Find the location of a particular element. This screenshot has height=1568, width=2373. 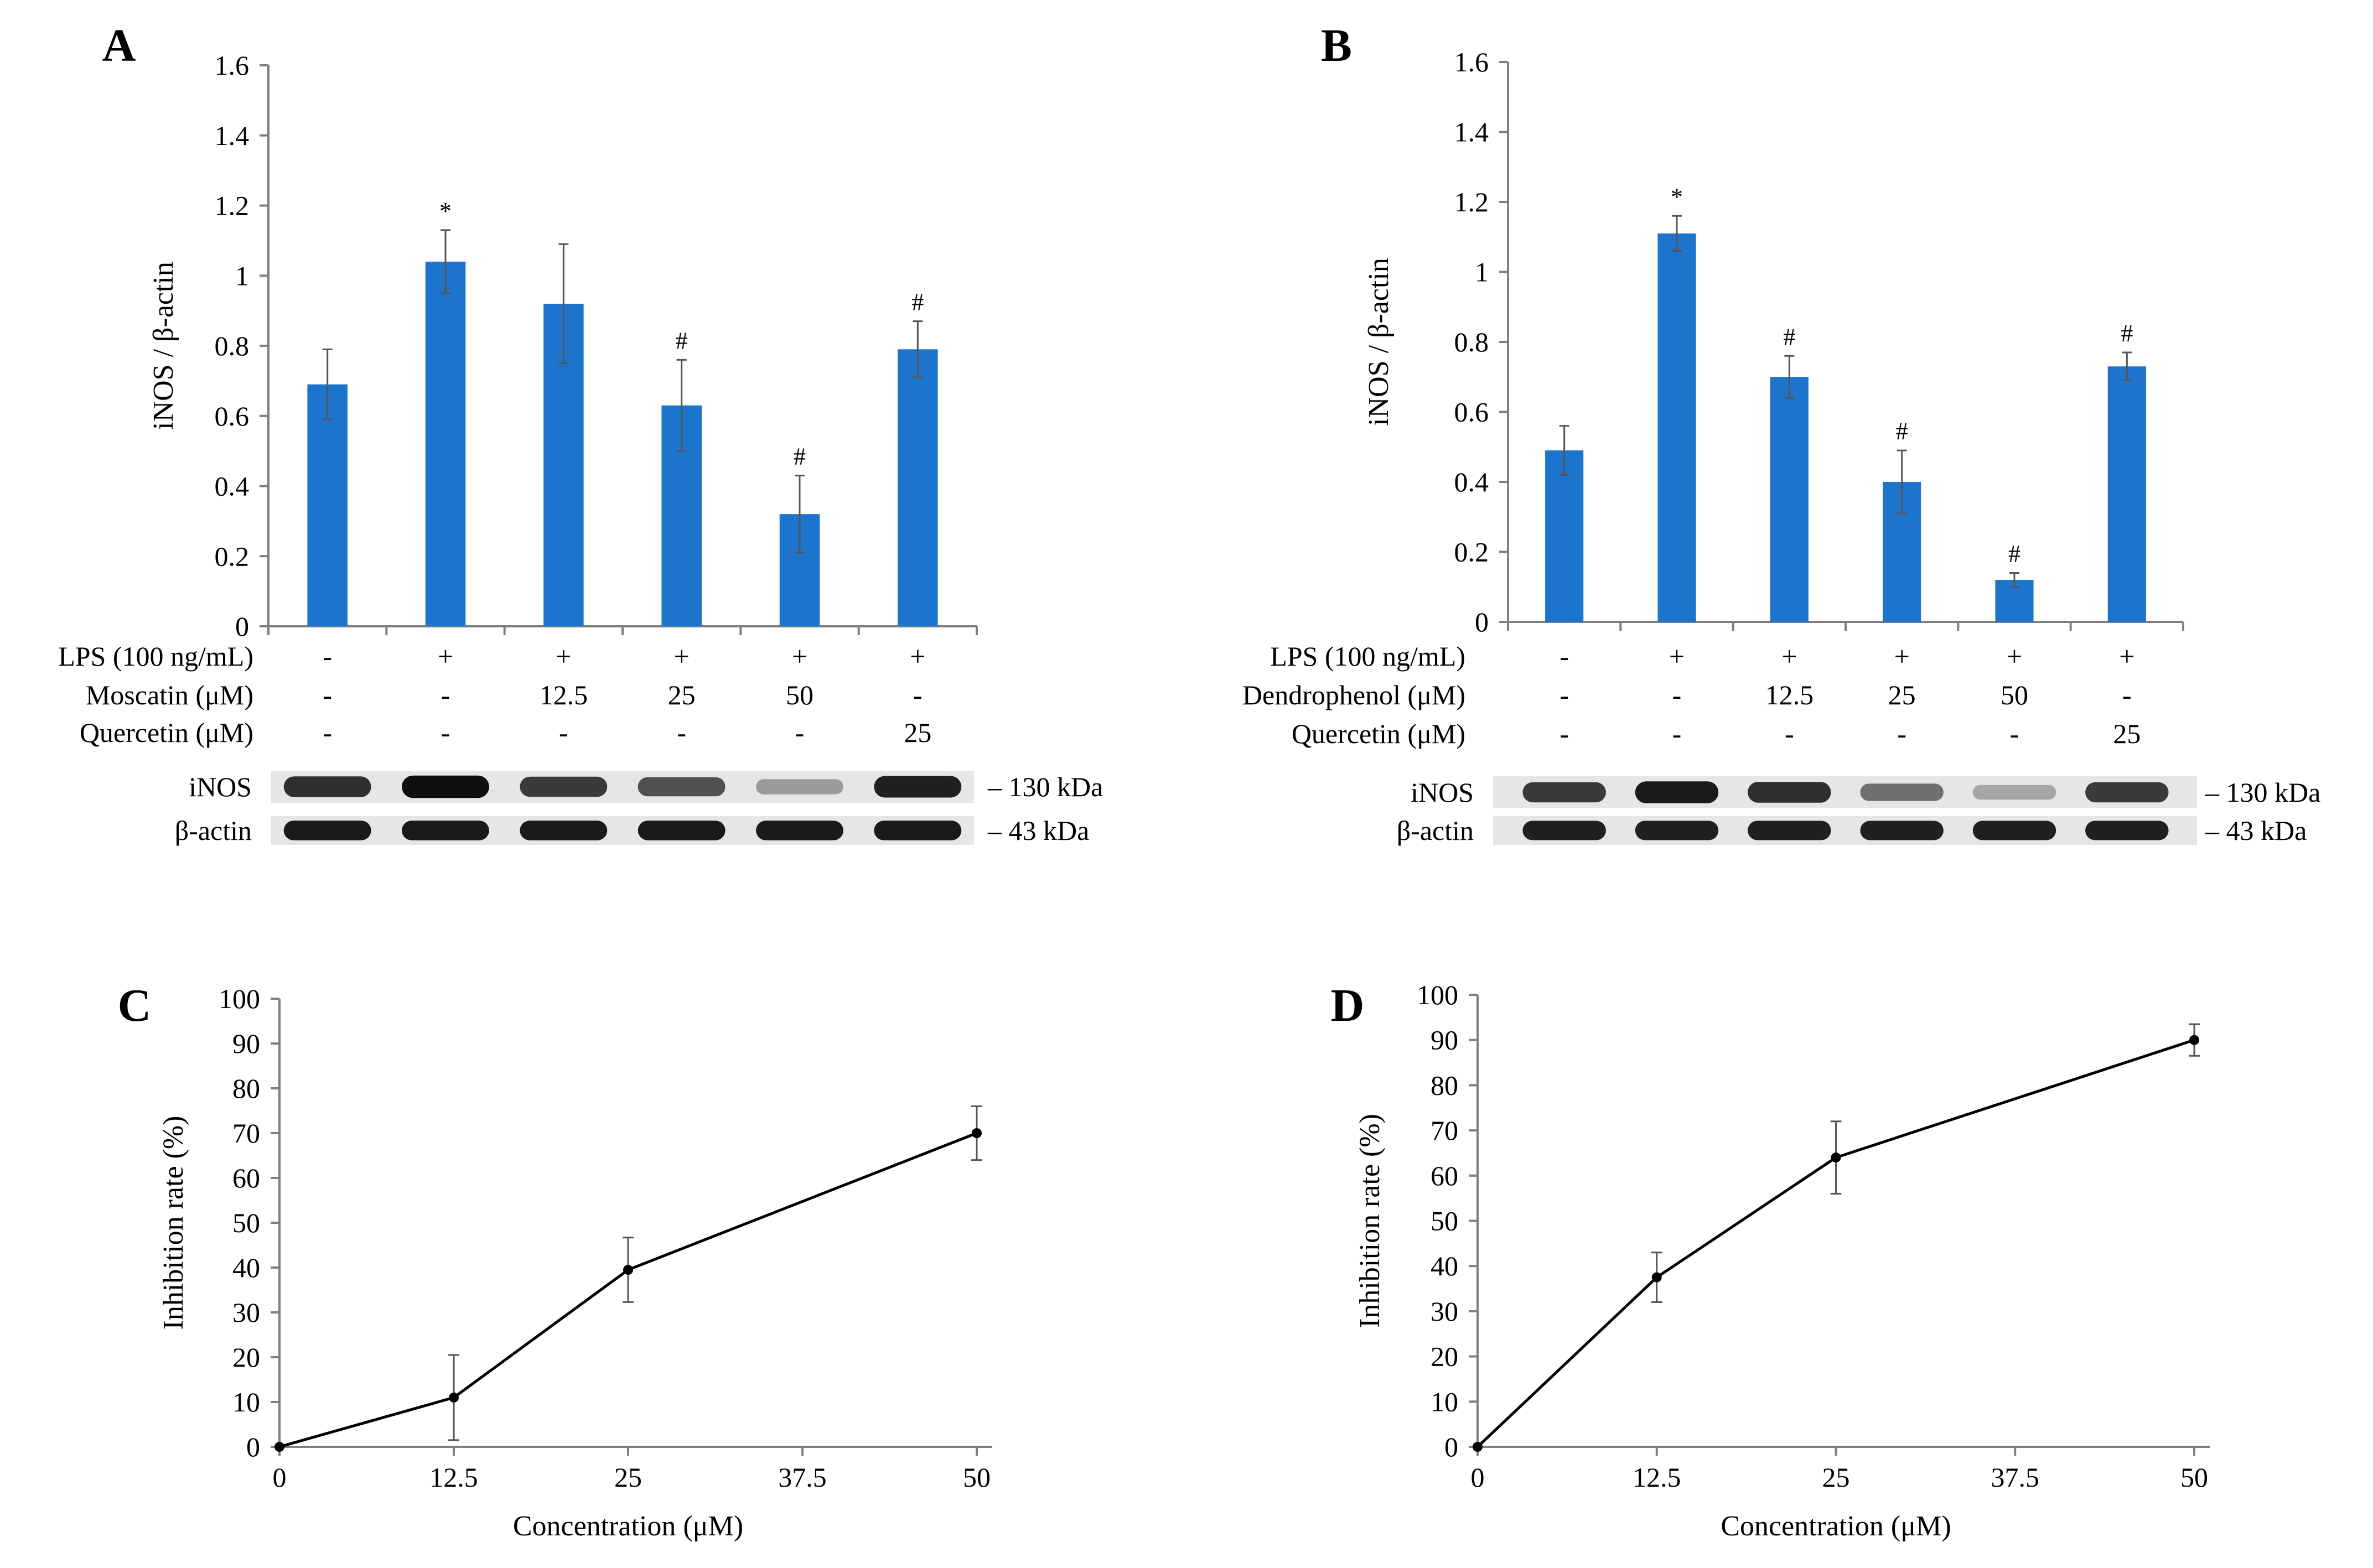

y-axis-label: iNOS / β-actin is located at coordinates (163, 346).